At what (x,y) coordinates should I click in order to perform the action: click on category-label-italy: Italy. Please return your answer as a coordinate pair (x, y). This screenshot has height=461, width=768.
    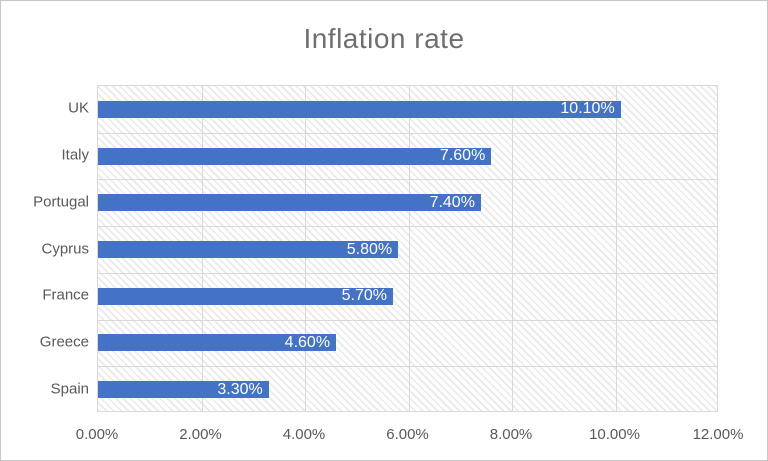
    Looking at the image, I should click on (75, 155).